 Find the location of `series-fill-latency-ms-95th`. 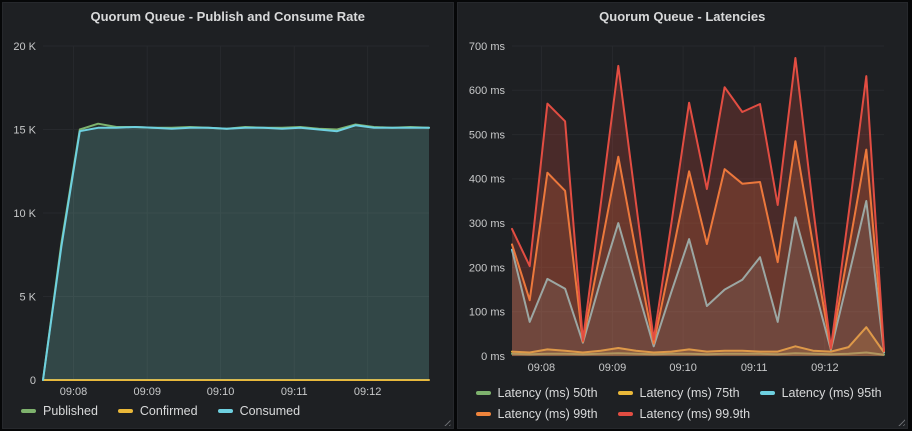

series-fill-latency-ms-95th is located at coordinates (697, 278).